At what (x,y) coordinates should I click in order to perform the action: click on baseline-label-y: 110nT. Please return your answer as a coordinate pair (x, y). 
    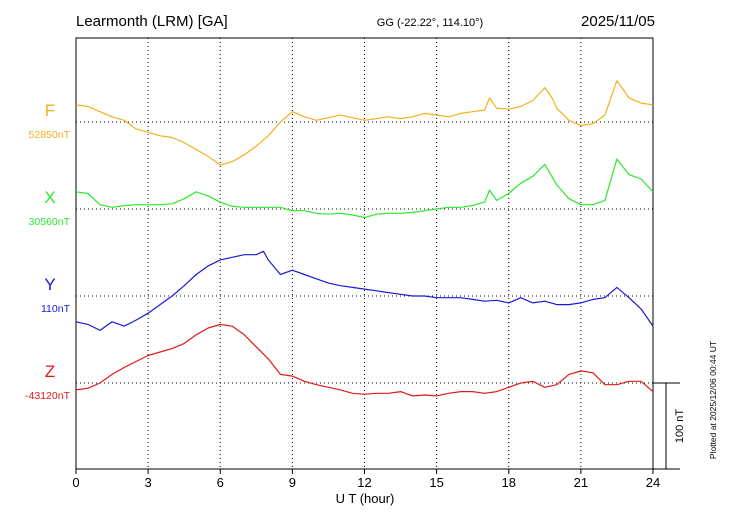
    Looking at the image, I should click on (56, 309).